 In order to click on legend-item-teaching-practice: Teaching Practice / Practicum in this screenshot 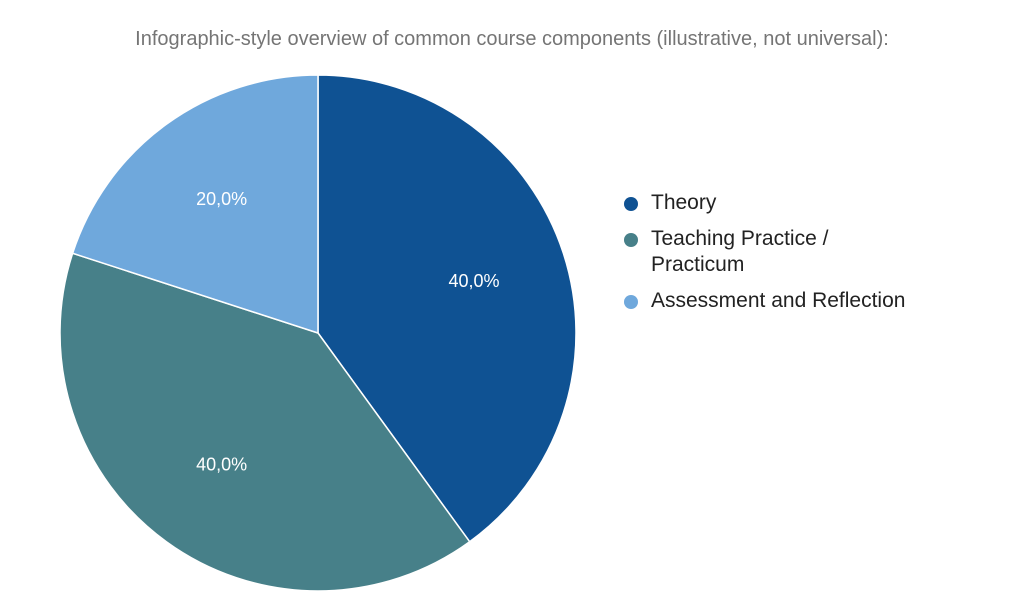, I will do `click(814, 252)`.